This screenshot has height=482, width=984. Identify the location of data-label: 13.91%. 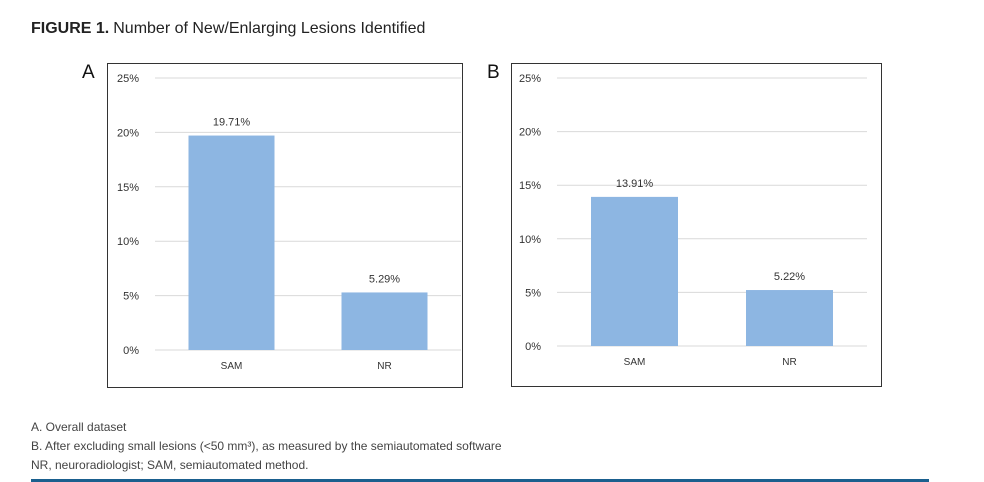
(635, 184).